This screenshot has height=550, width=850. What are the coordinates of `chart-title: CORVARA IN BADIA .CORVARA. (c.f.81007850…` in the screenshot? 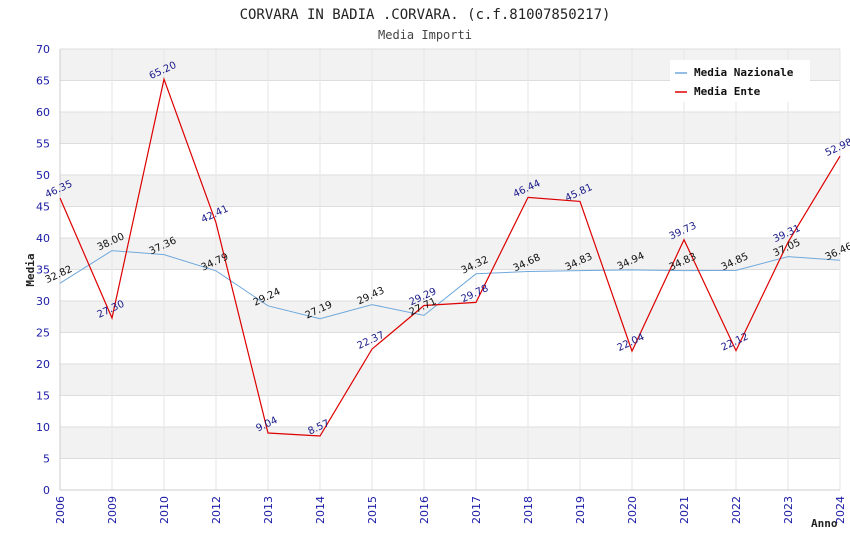 It's located at (425, 15).